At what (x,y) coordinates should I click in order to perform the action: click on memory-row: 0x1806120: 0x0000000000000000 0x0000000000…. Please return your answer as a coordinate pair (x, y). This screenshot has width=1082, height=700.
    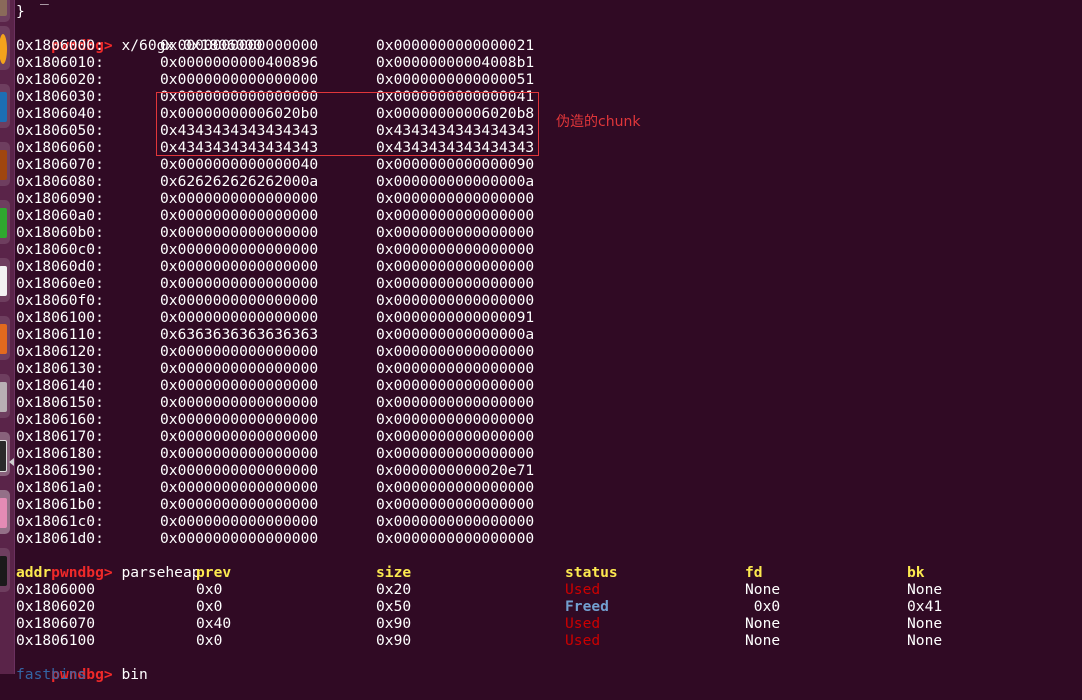
    Looking at the image, I should click on (316, 351).